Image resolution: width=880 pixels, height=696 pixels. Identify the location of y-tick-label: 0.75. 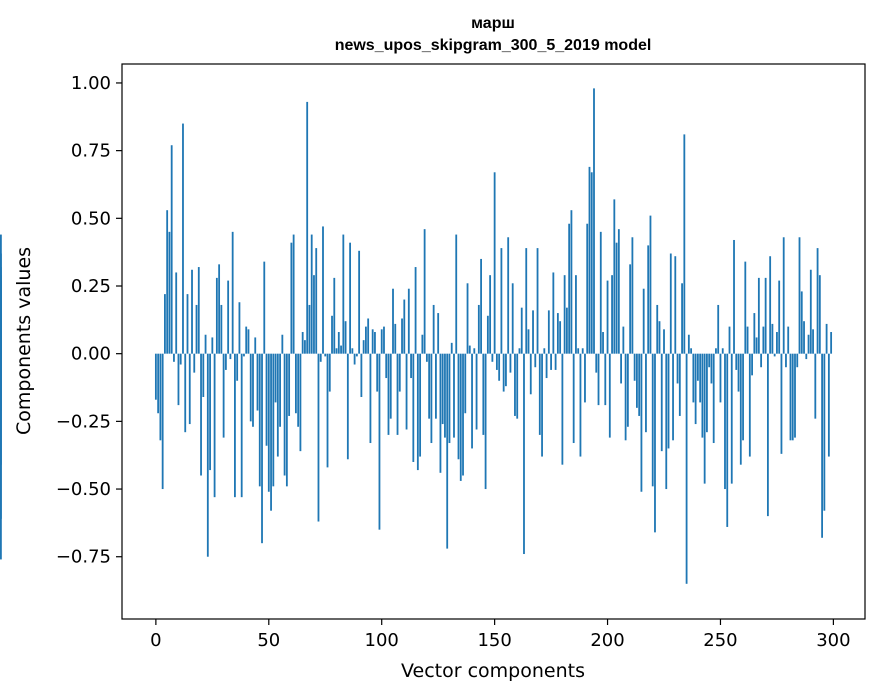
(91, 151).